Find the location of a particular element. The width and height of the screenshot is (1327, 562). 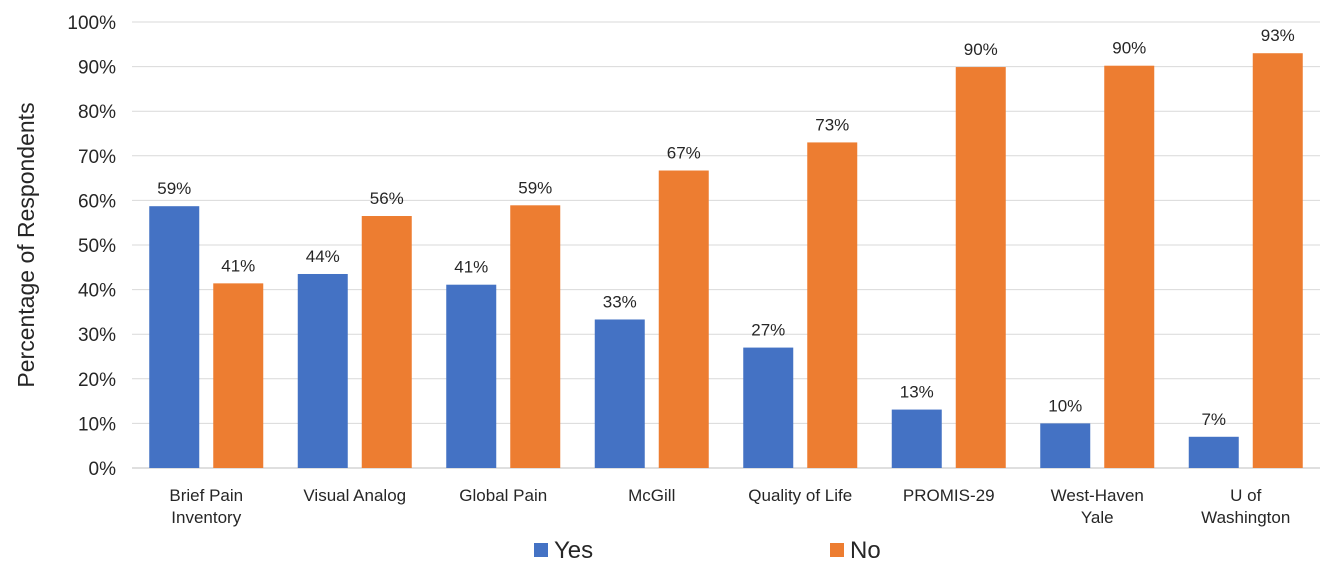

y-tick-label: 50% is located at coordinates (97, 246).